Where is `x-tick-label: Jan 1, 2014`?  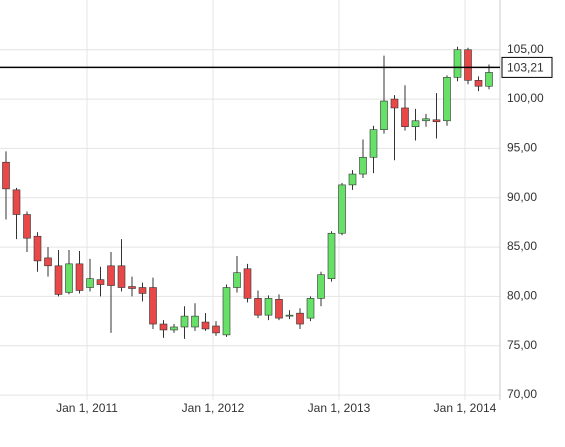 x-tick-label: Jan 1, 2014 is located at coordinates (465, 408).